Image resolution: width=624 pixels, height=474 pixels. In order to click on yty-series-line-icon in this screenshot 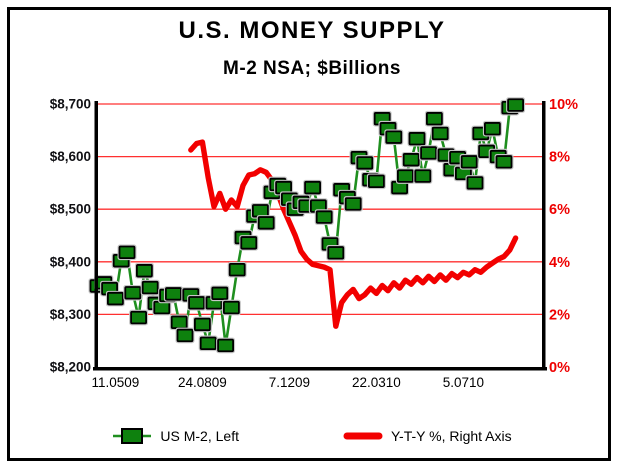, I will do `click(363, 436)`.